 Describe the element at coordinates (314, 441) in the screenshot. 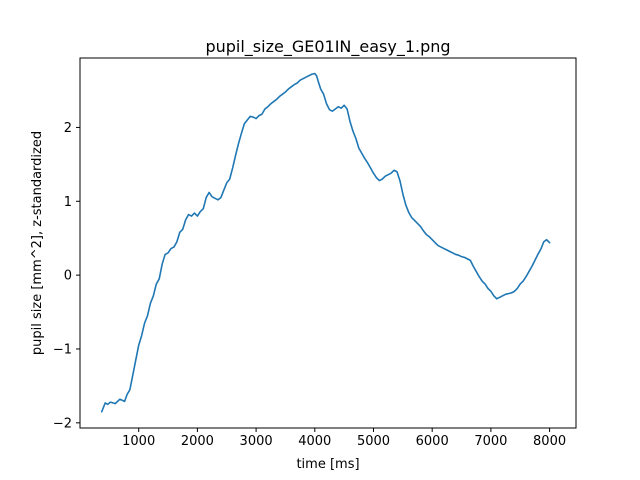

I see `x-tick-label: 4000` at that location.